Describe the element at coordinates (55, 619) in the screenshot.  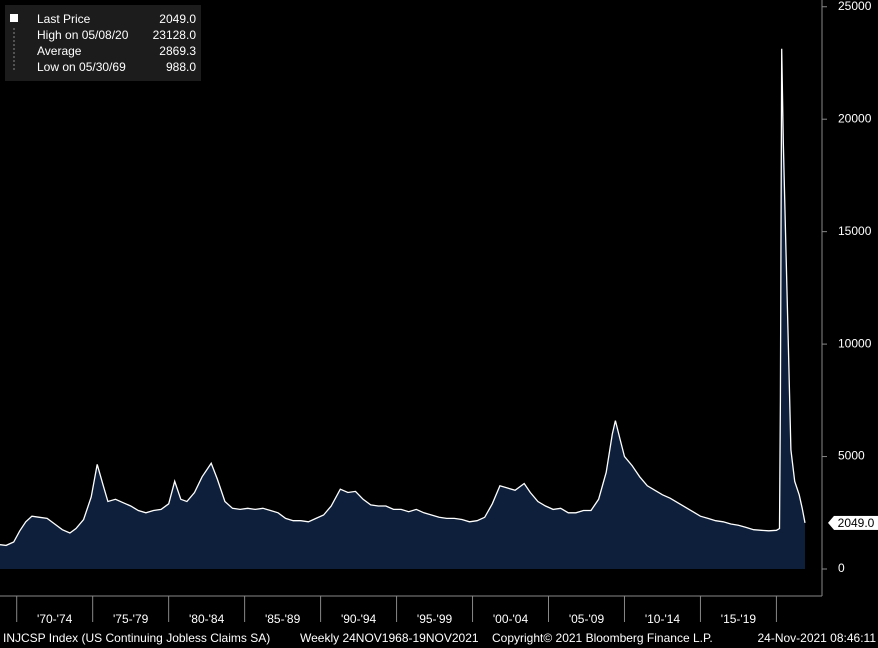
I see `x-tick-label: '70-'74` at that location.